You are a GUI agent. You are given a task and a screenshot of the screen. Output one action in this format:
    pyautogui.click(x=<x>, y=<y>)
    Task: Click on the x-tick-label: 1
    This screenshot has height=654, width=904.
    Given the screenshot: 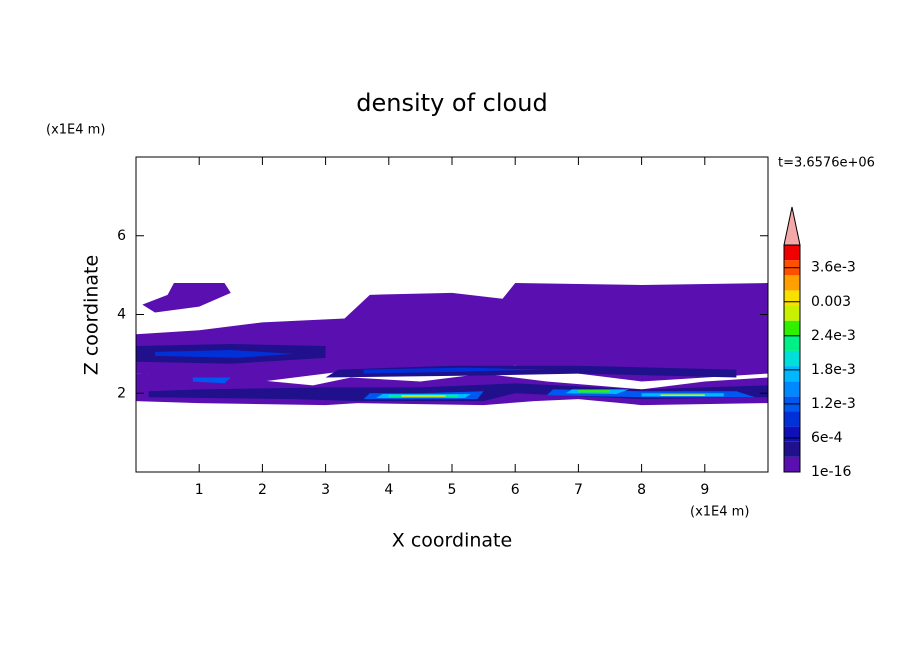 What is the action you would take?
    pyautogui.click(x=199, y=490)
    